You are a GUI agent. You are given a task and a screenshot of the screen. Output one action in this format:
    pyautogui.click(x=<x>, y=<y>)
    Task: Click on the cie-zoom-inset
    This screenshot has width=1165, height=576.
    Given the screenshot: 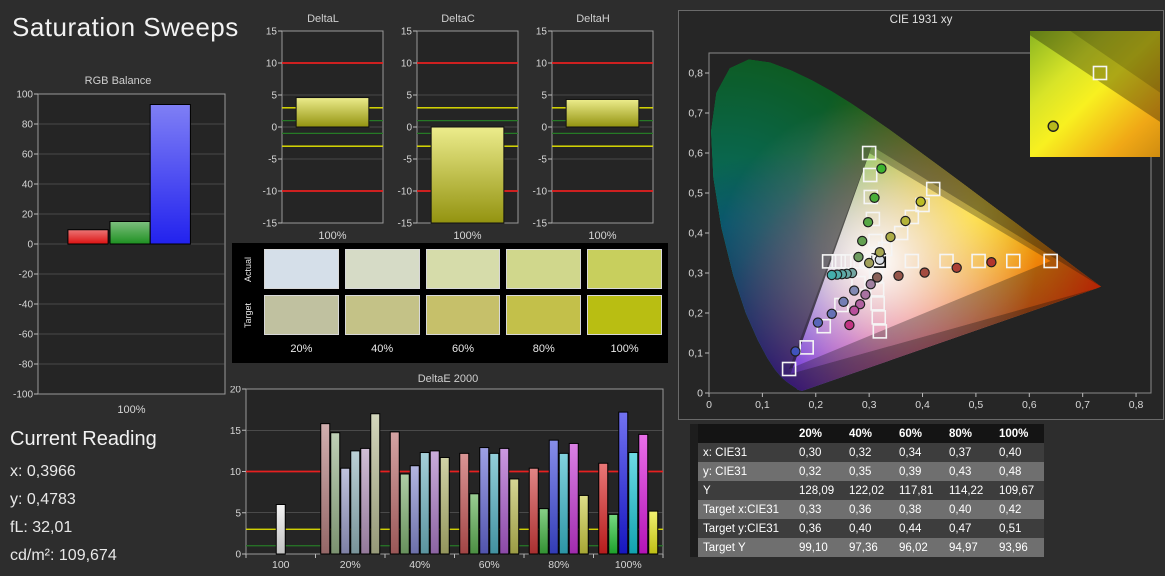 What is the action you would take?
    pyautogui.click(x=1095, y=94)
    